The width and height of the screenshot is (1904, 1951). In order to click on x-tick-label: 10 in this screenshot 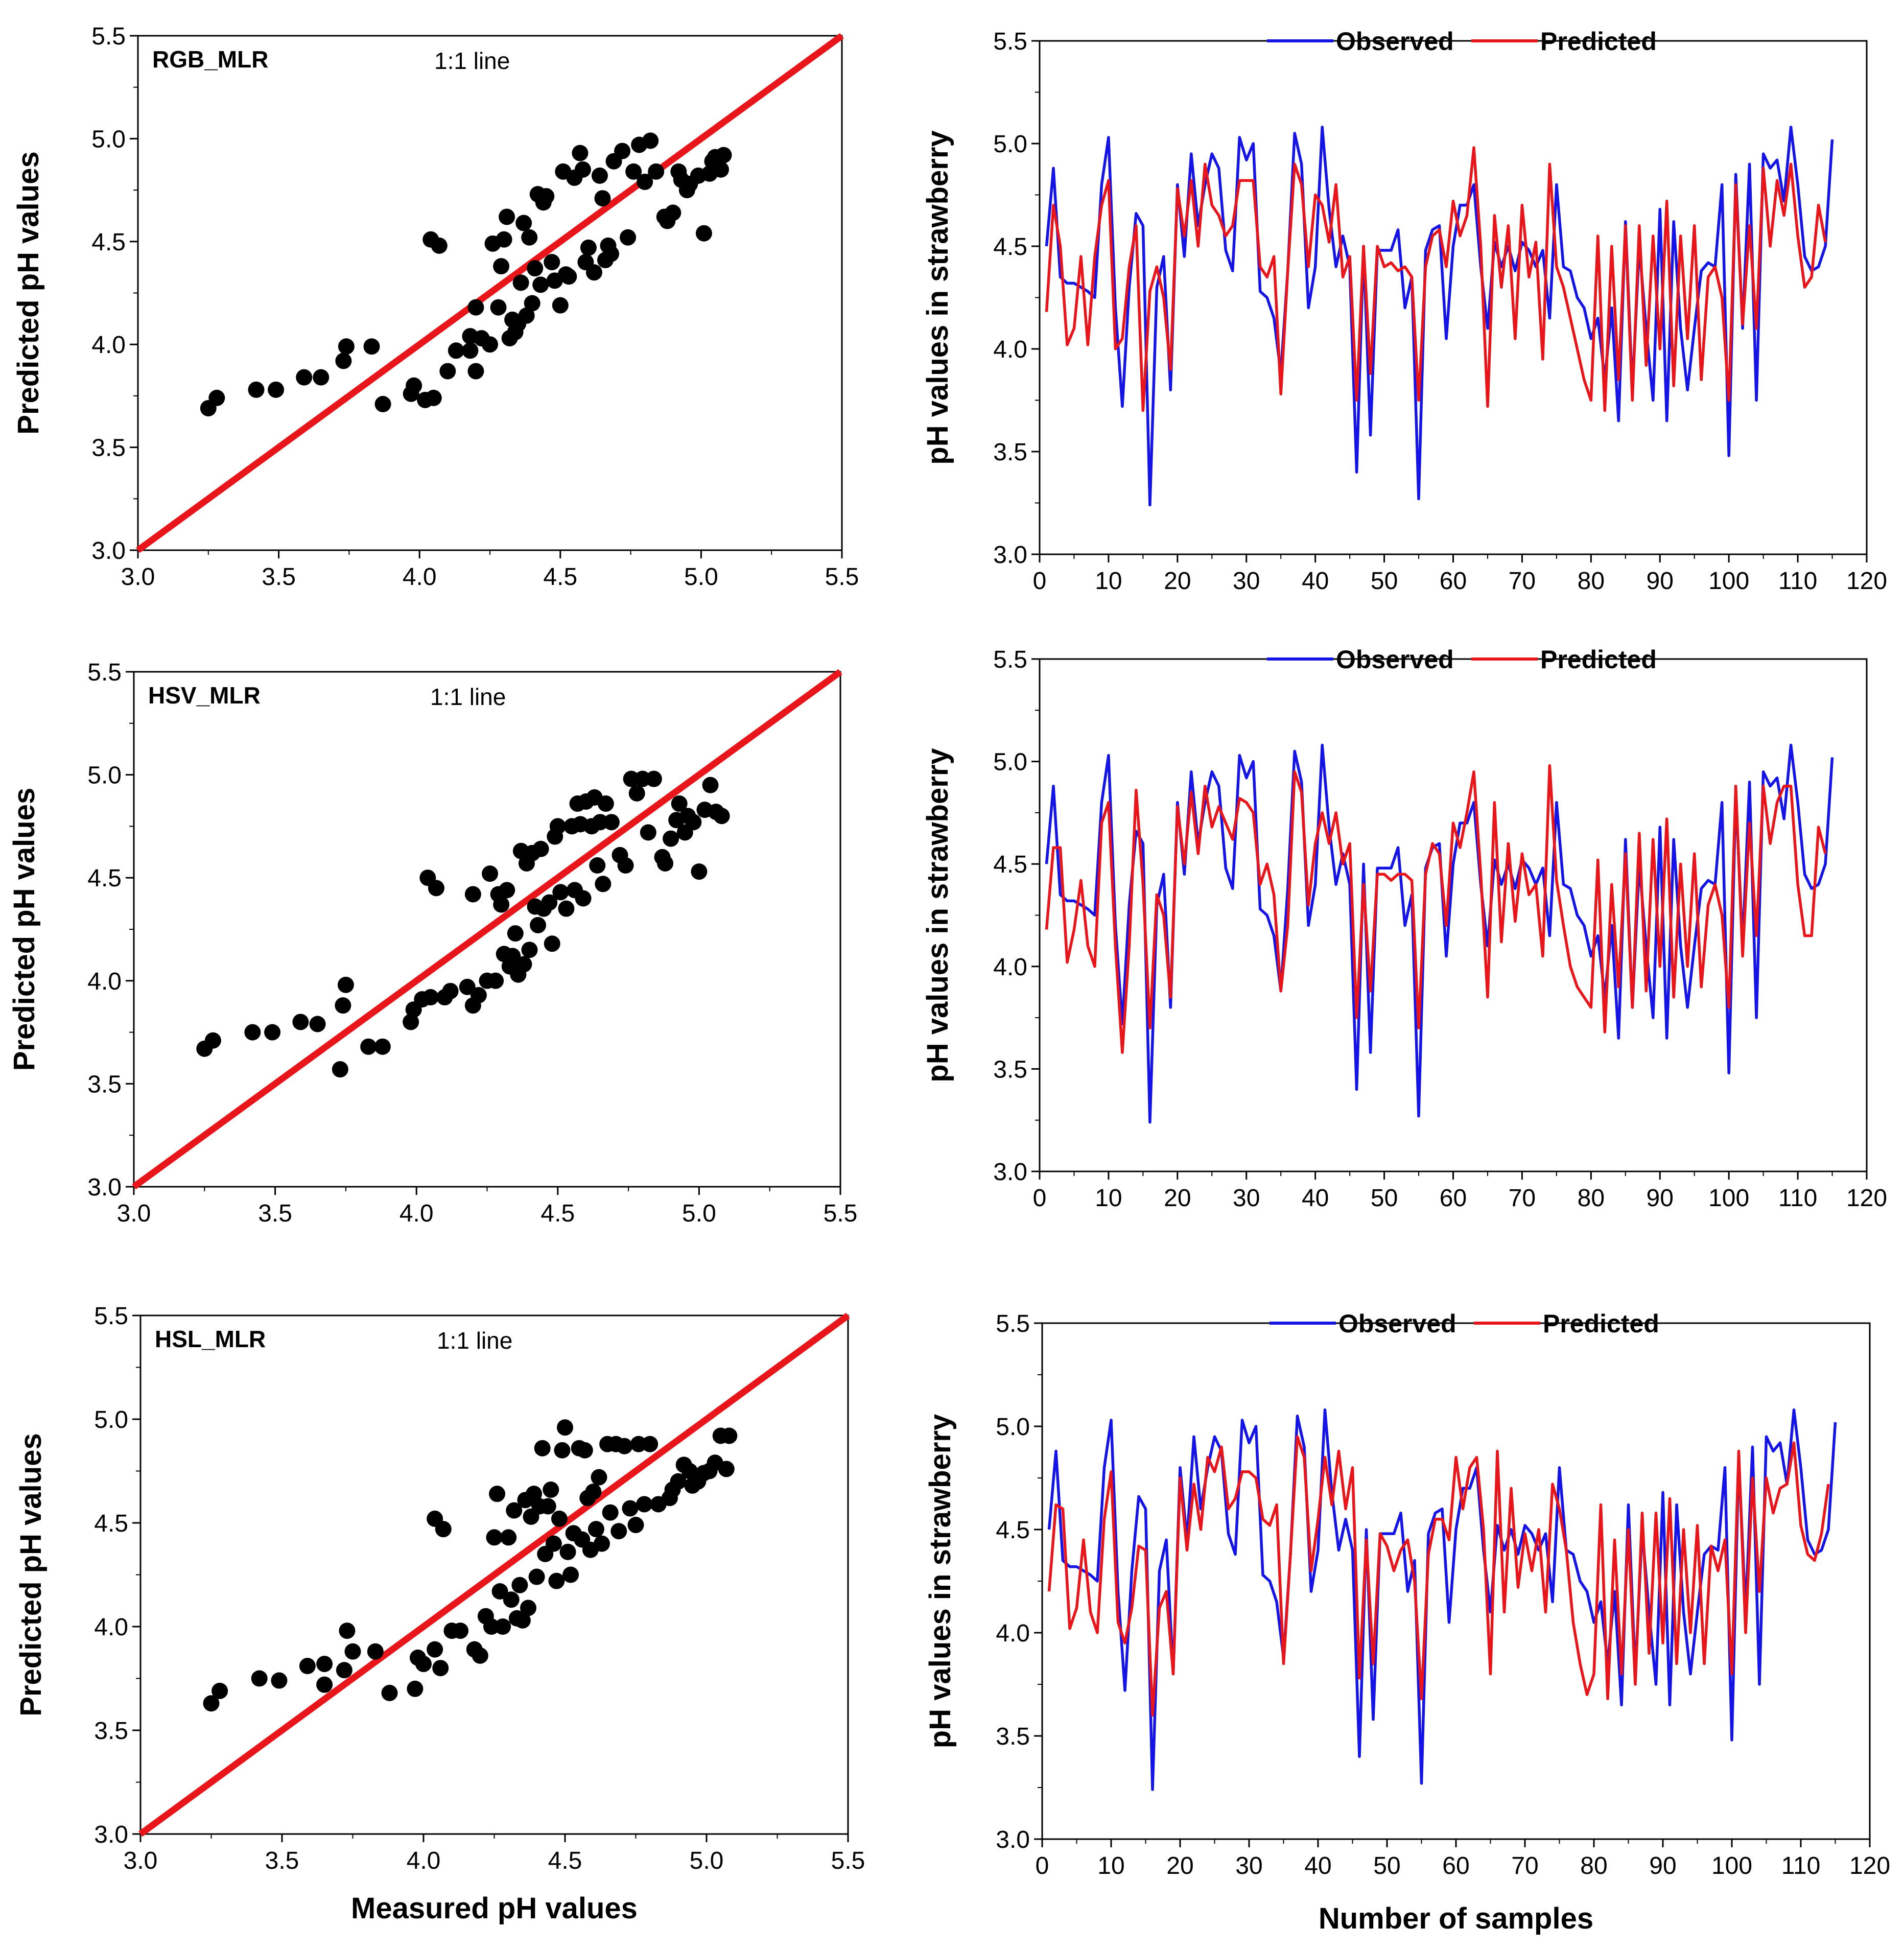, I will do `click(1110, 1865)`.